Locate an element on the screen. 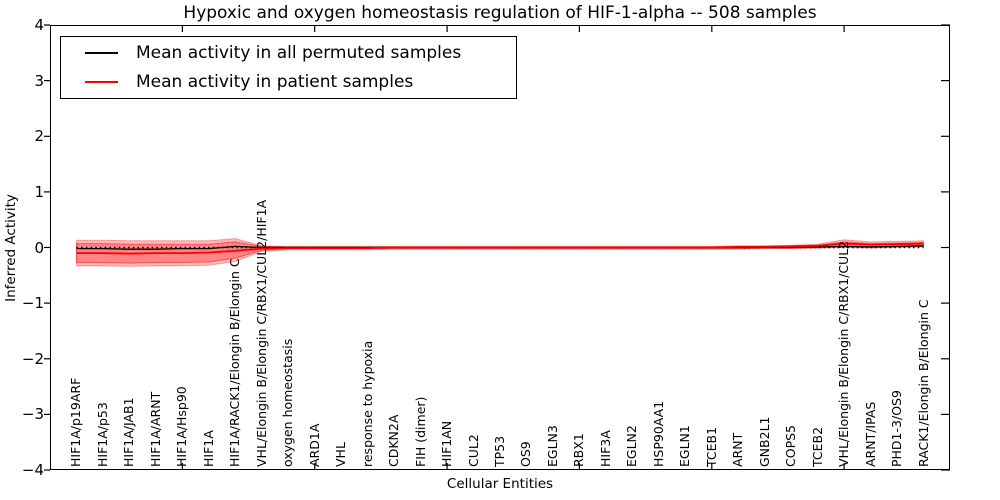 Image resolution: width=1000 pixels, height=500 pixels. entity-label: HSP90AA1 is located at coordinates (658, 433).